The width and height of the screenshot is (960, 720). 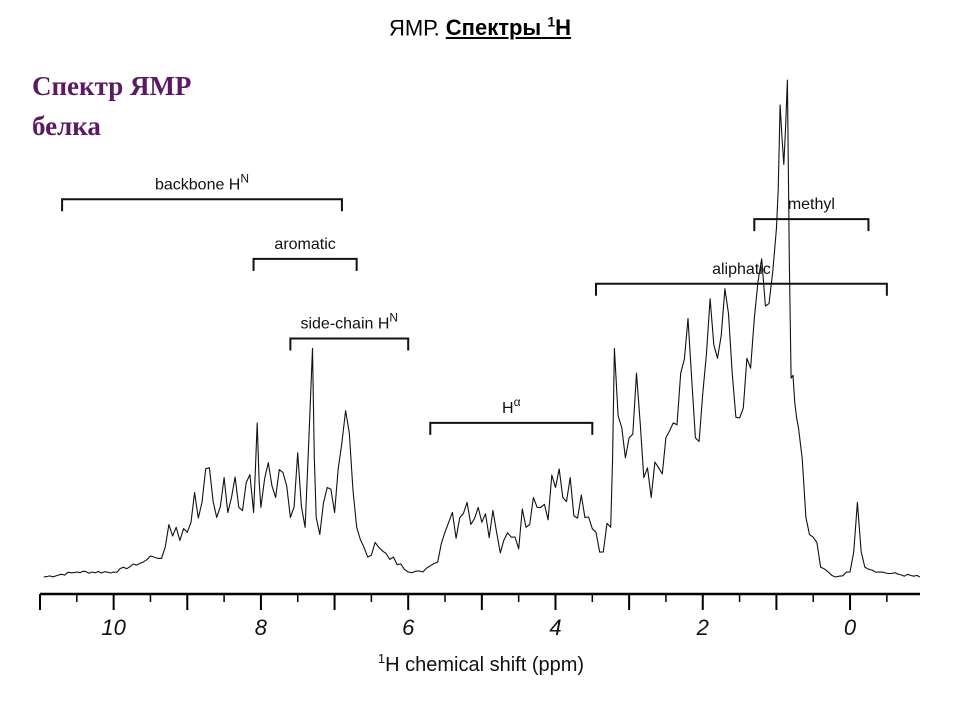 What do you see at coordinates (66, 126) in the screenshot?
I see `side-title-line-2: белка` at bounding box center [66, 126].